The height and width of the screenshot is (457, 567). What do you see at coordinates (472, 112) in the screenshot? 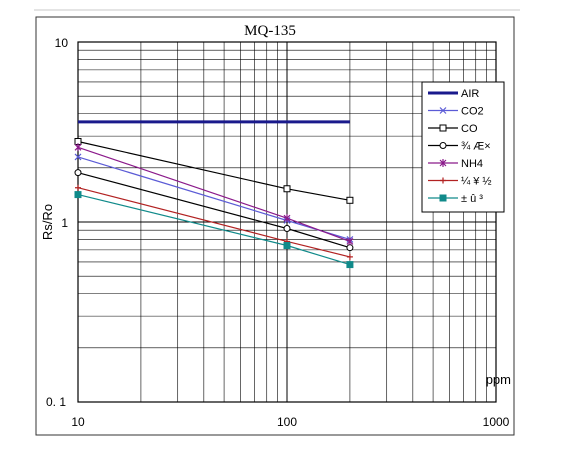
I see `legend-label-2: CO2` at bounding box center [472, 112].